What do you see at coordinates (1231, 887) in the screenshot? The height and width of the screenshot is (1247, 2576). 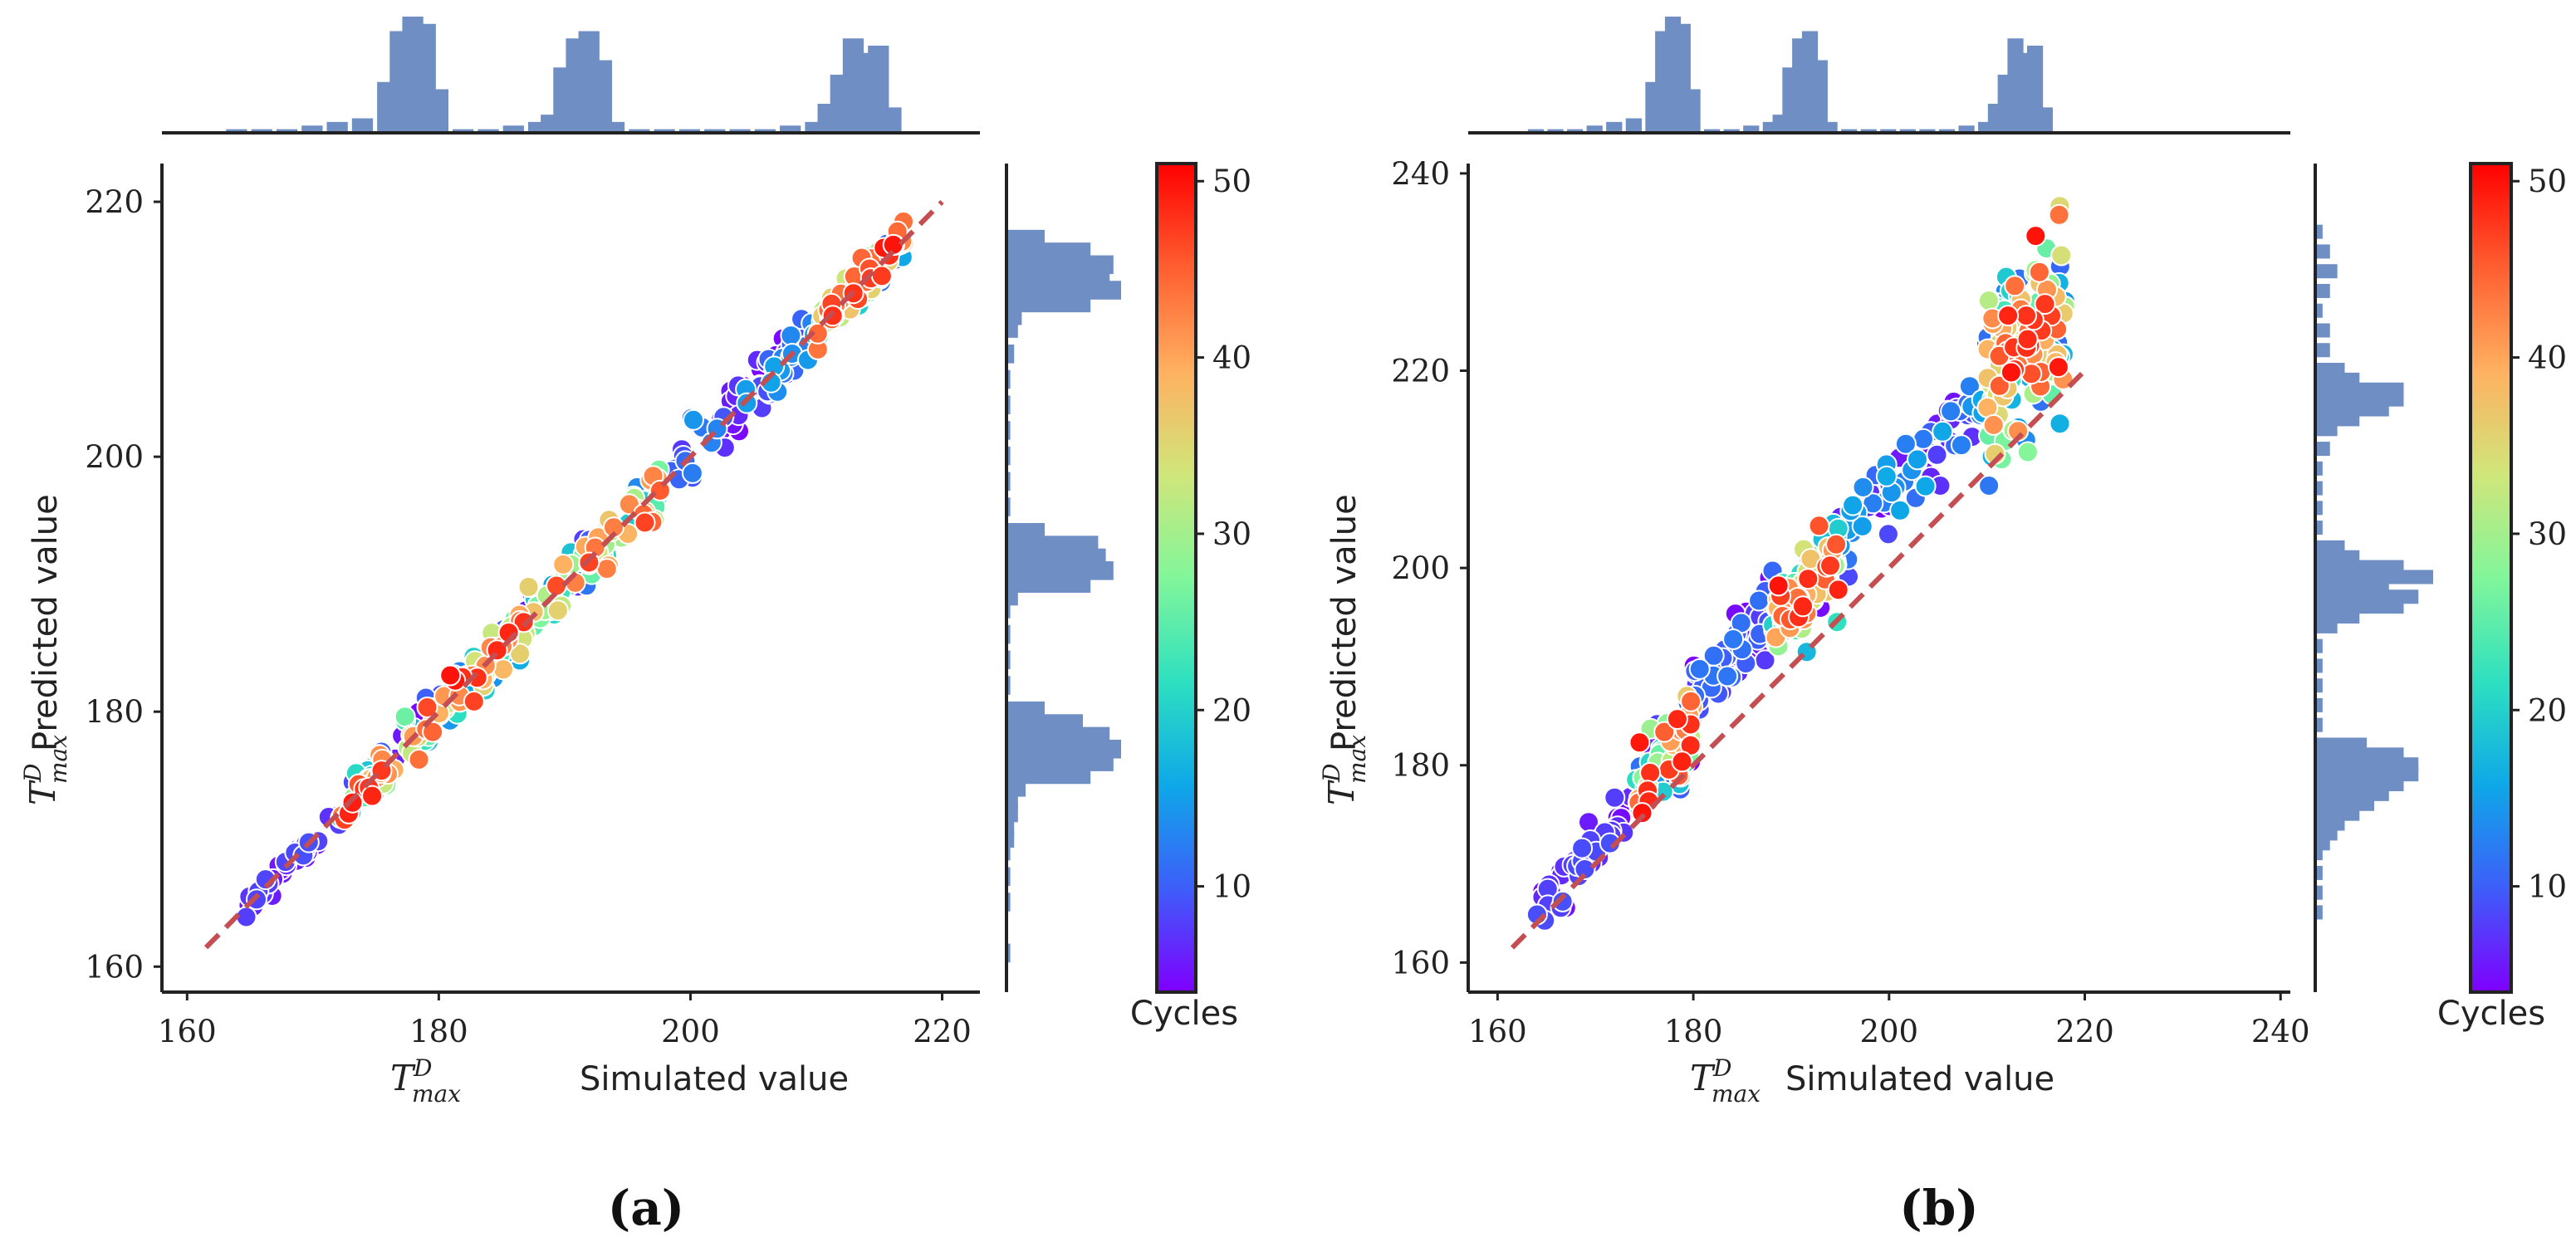 I see `colorbar-tick-label: 10` at bounding box center [1231, 887].